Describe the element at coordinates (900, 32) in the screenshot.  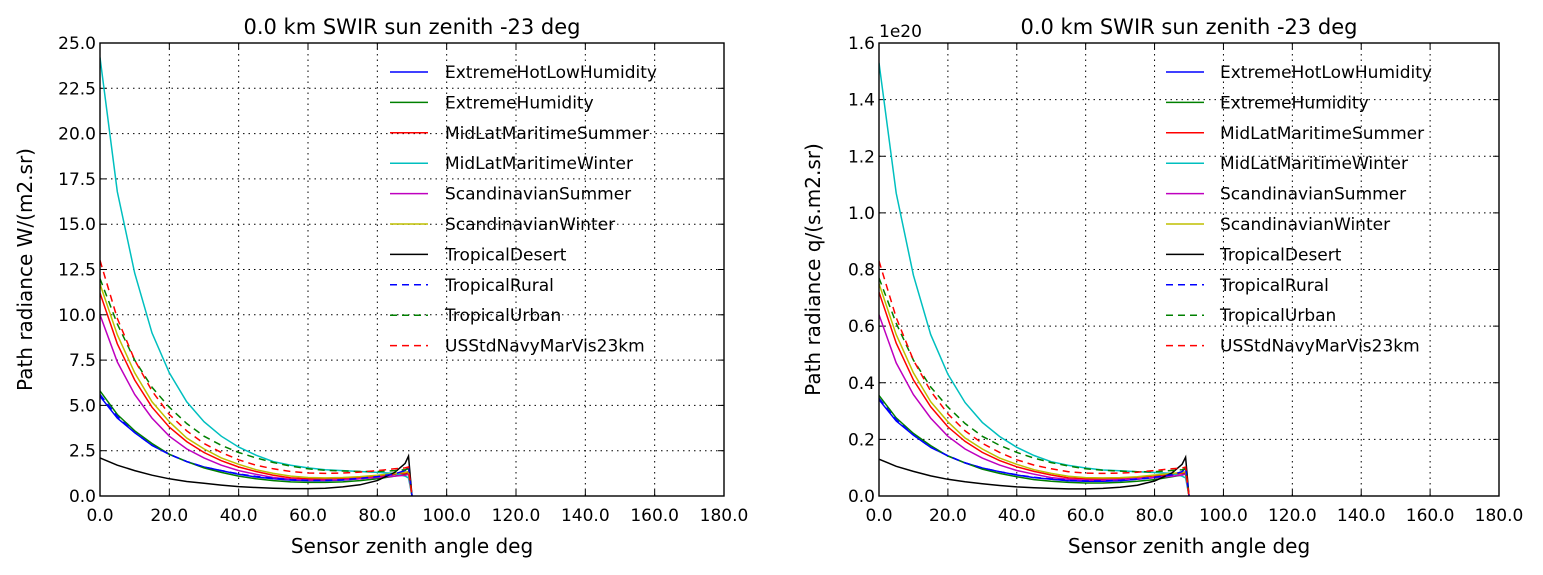
I see `y-exponent-label: 1e20` at that location.